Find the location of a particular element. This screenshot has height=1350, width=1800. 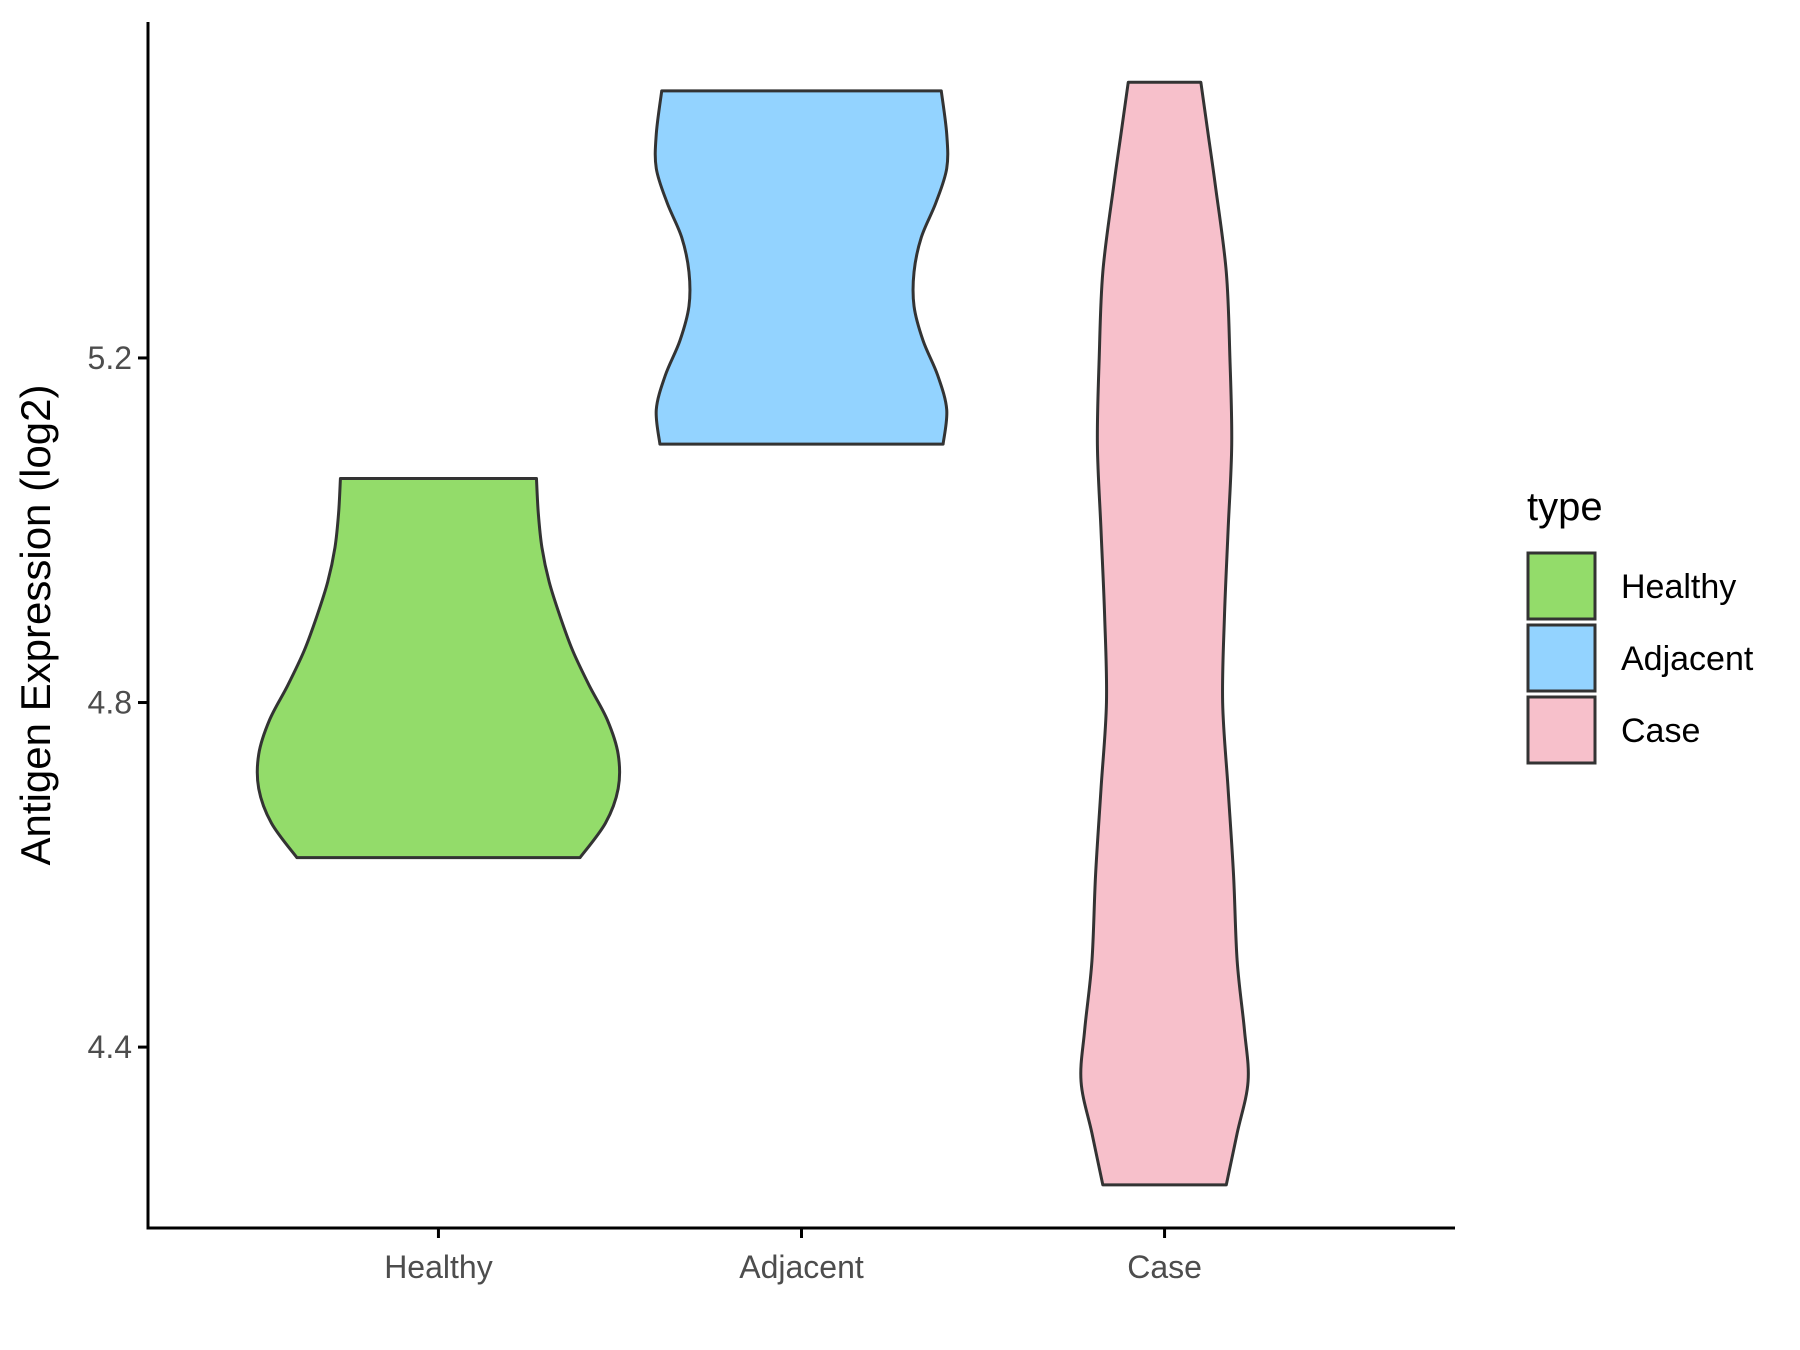

violin-healthy is located at coordinates (438, 668).